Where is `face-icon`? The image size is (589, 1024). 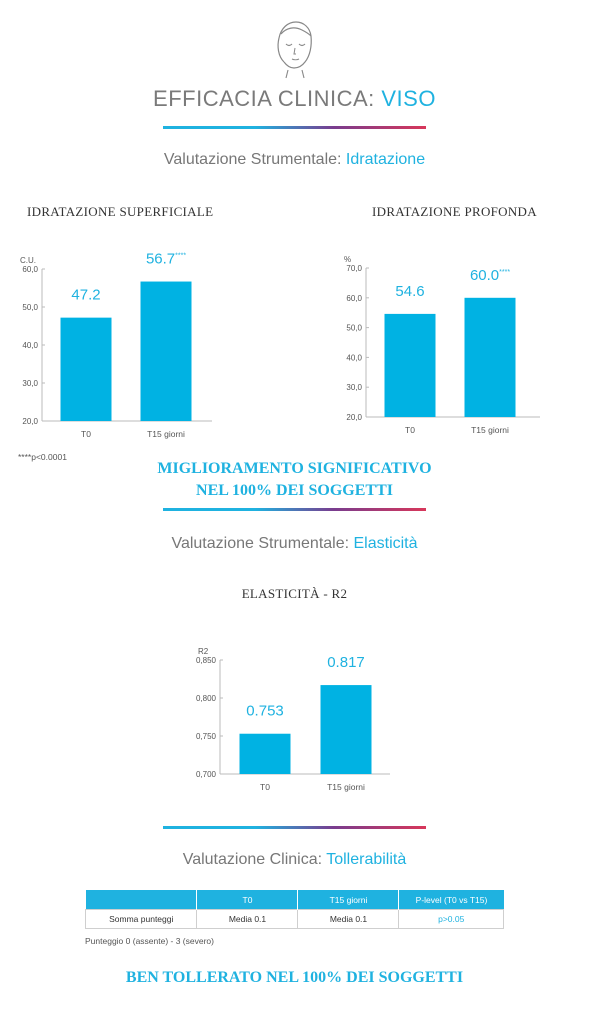 face-icon is located at coordinates (295, 49).